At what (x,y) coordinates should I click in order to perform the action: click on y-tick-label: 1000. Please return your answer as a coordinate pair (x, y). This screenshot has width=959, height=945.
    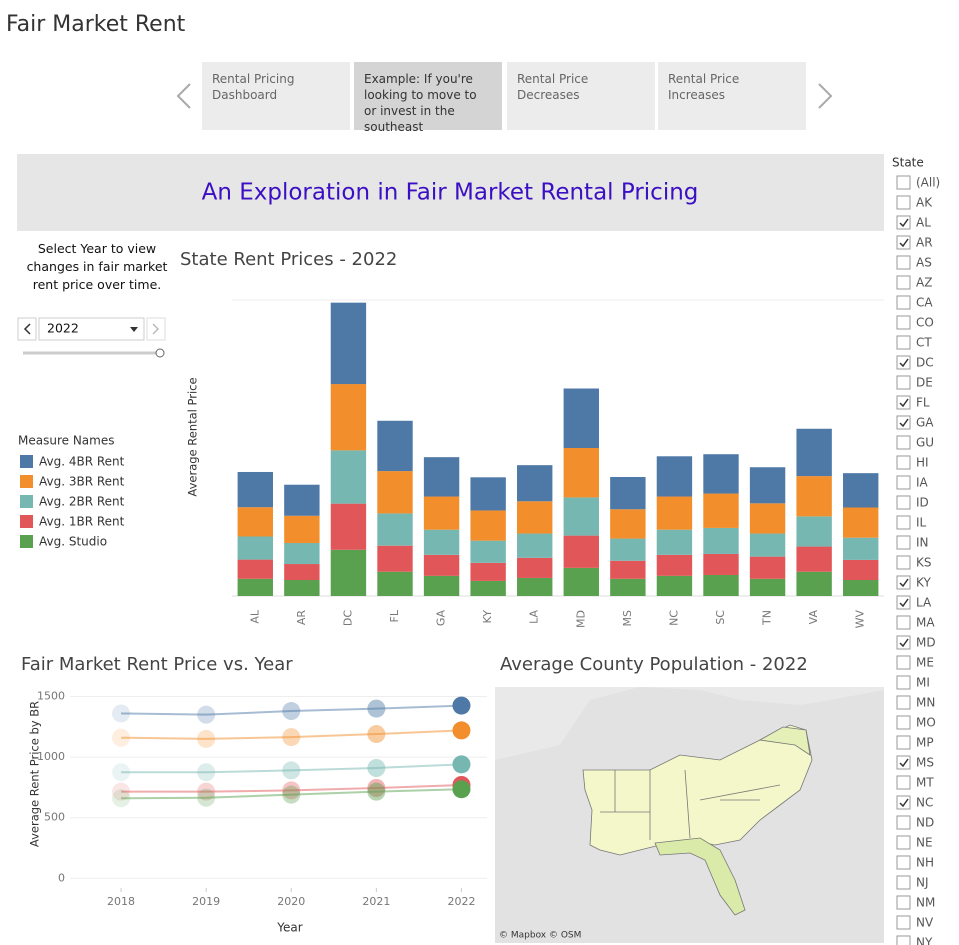
    Looking at the image, I should click on (51, 756).